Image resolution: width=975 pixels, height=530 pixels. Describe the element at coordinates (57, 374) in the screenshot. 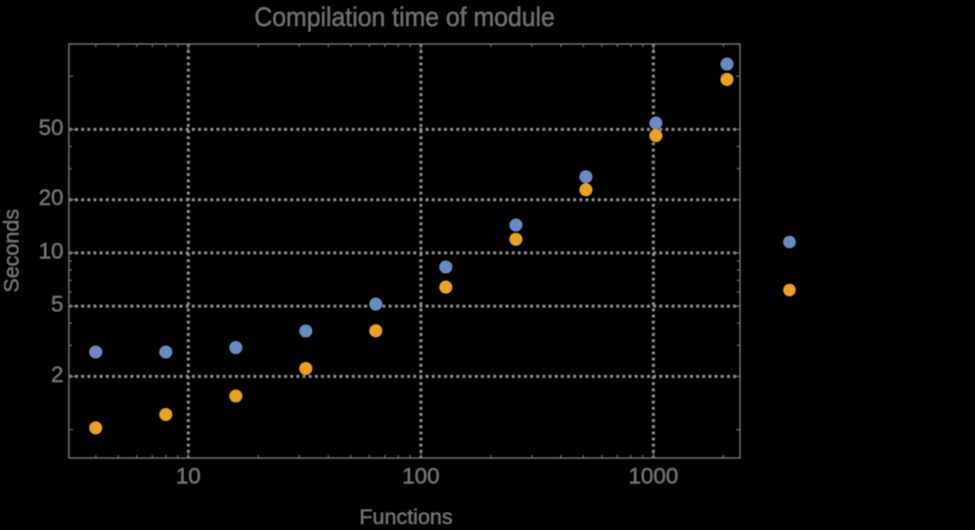

I see `svg-text: 2` at that location.